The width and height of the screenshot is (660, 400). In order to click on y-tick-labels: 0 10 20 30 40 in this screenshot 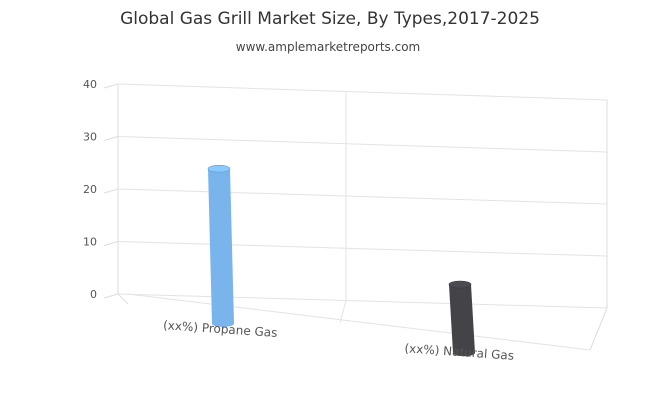, I will do `click(90, 189)`.